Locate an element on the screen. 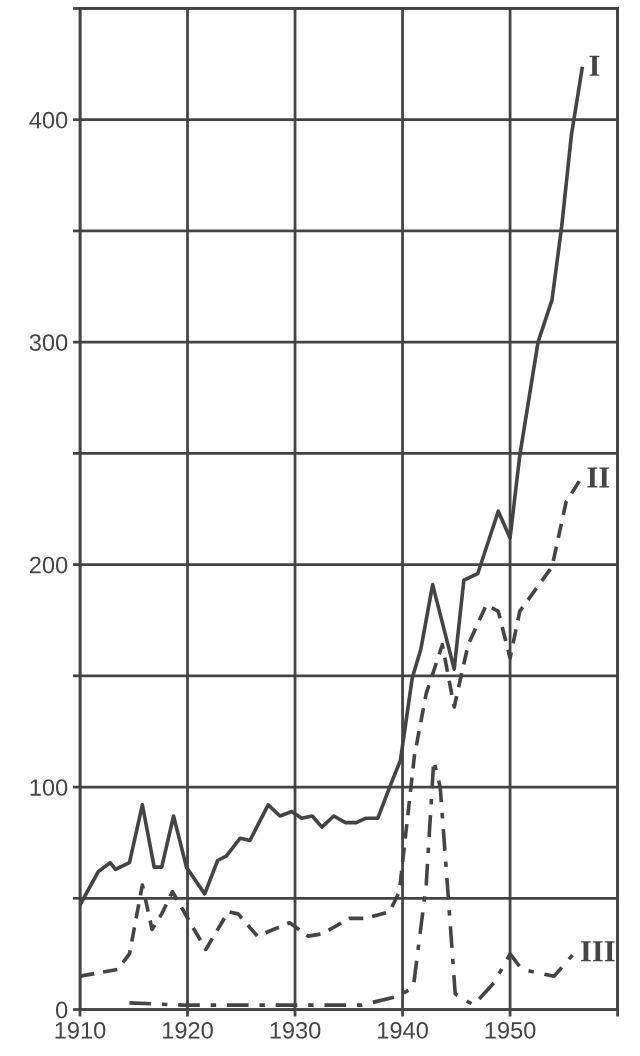  series-label: II is located at coordinates (598, 477).